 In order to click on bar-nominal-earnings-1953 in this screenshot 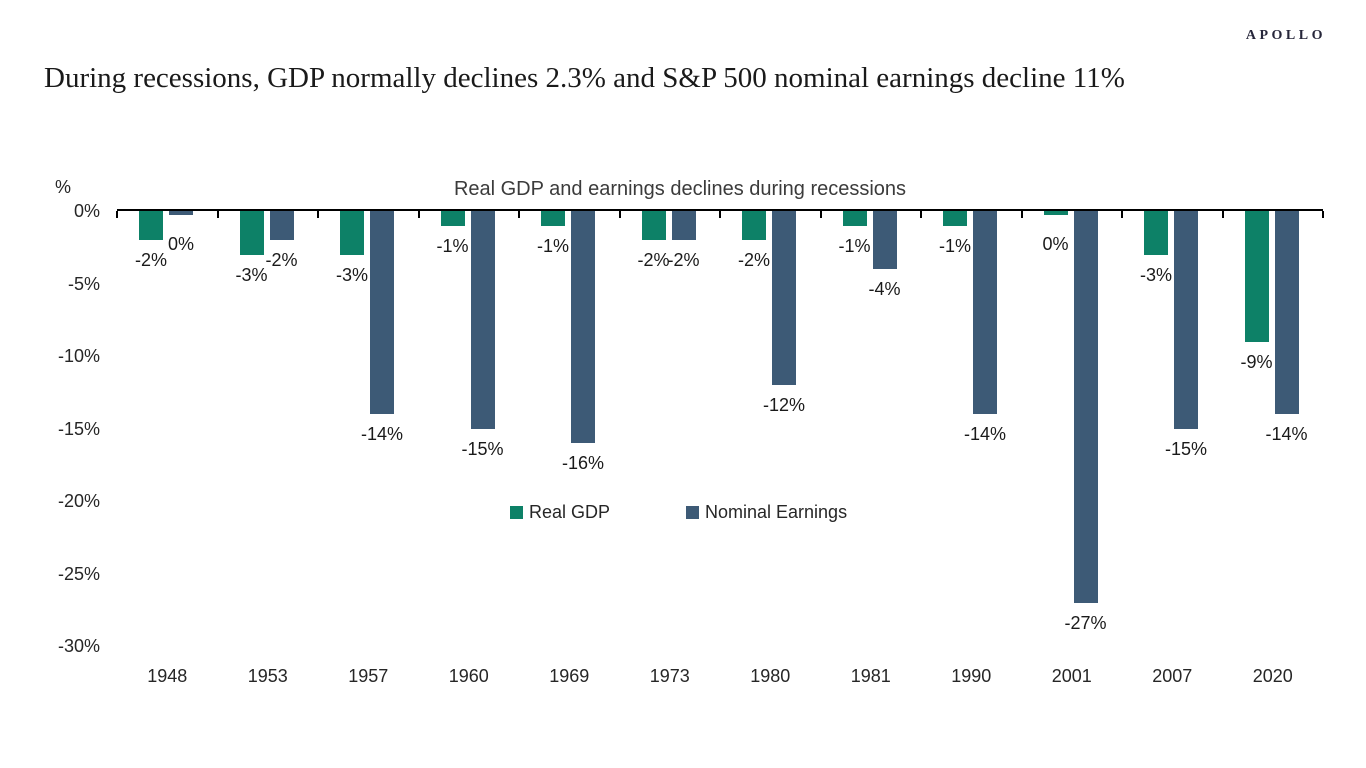, I will do `click(281, 225)`.